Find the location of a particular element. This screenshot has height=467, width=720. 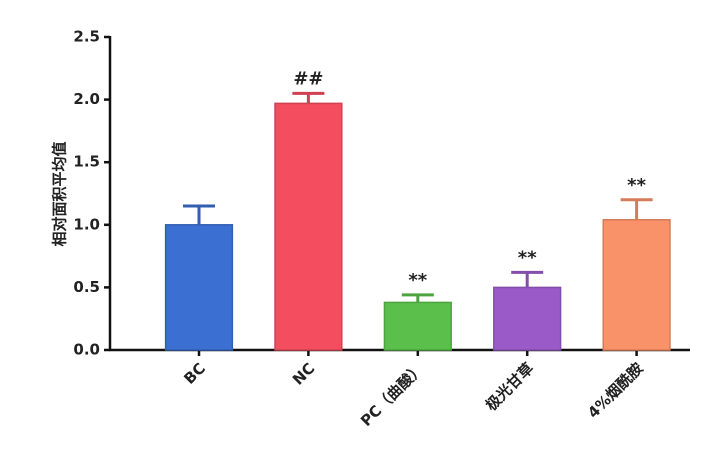

y-tick-label: 1.5 is located at coordinates (86, 162).